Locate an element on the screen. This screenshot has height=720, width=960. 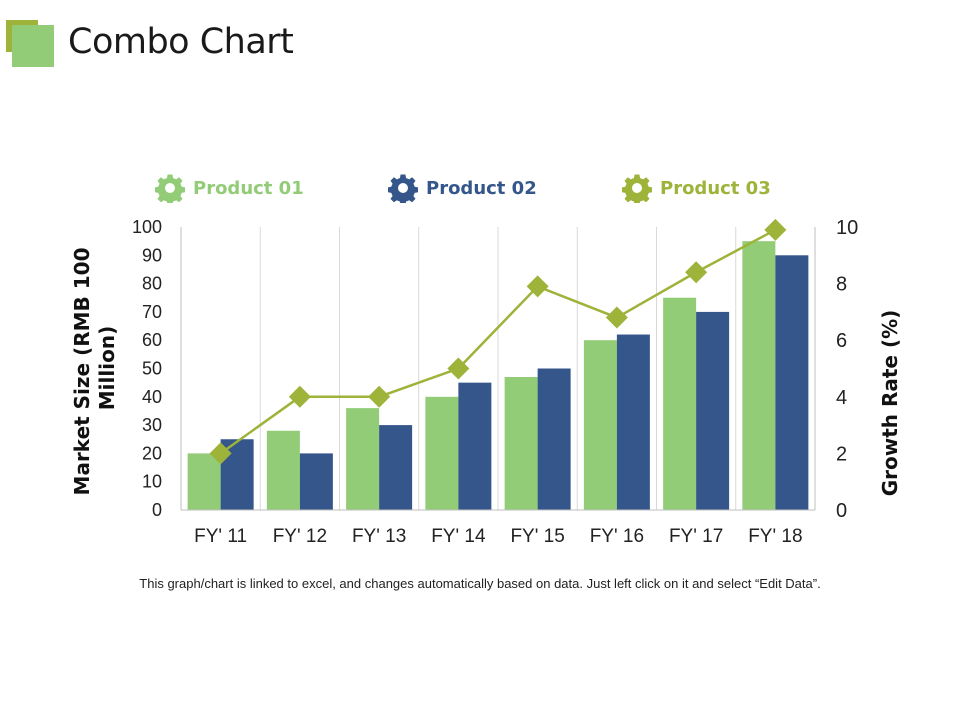
legend-item-product-03: Product 03 is located at coordinates (696, 188).